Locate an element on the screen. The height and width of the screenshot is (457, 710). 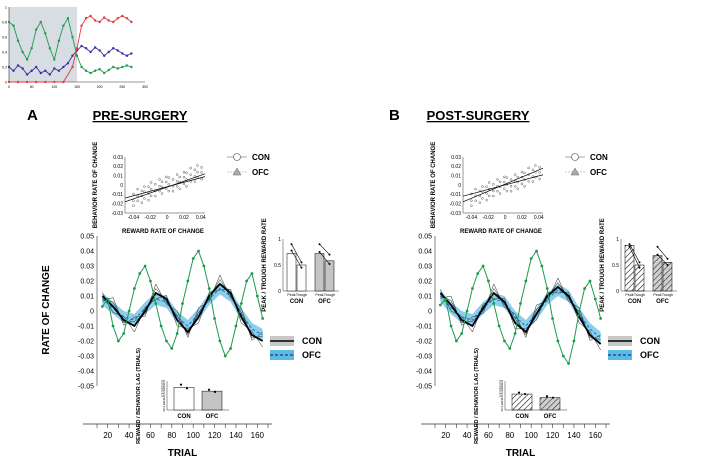
scatter-x-tick: 0.04 is located at coordinates (201, 218).